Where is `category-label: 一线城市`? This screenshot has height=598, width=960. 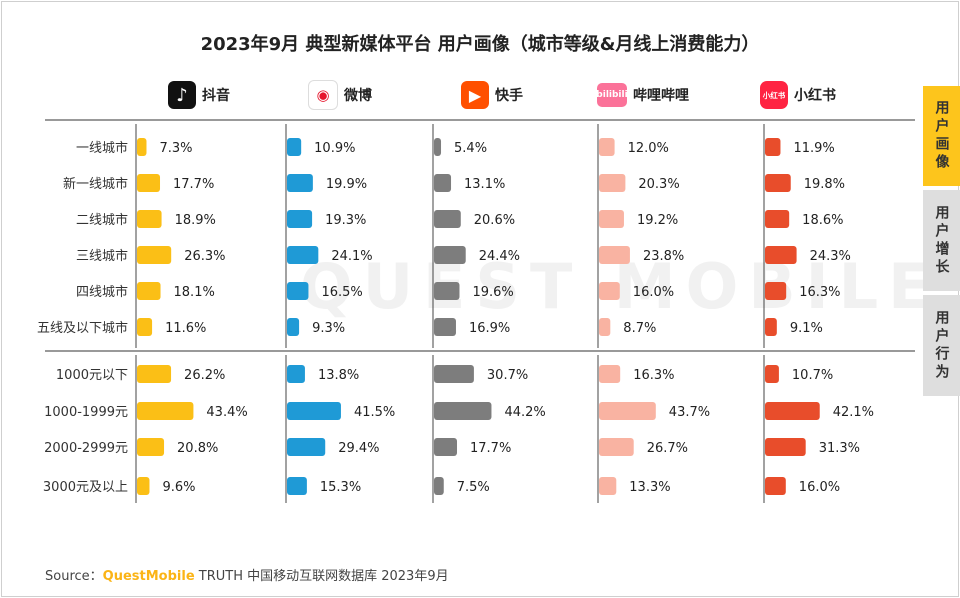
category-label: 一线城市 is located at coordinates (102, 148).